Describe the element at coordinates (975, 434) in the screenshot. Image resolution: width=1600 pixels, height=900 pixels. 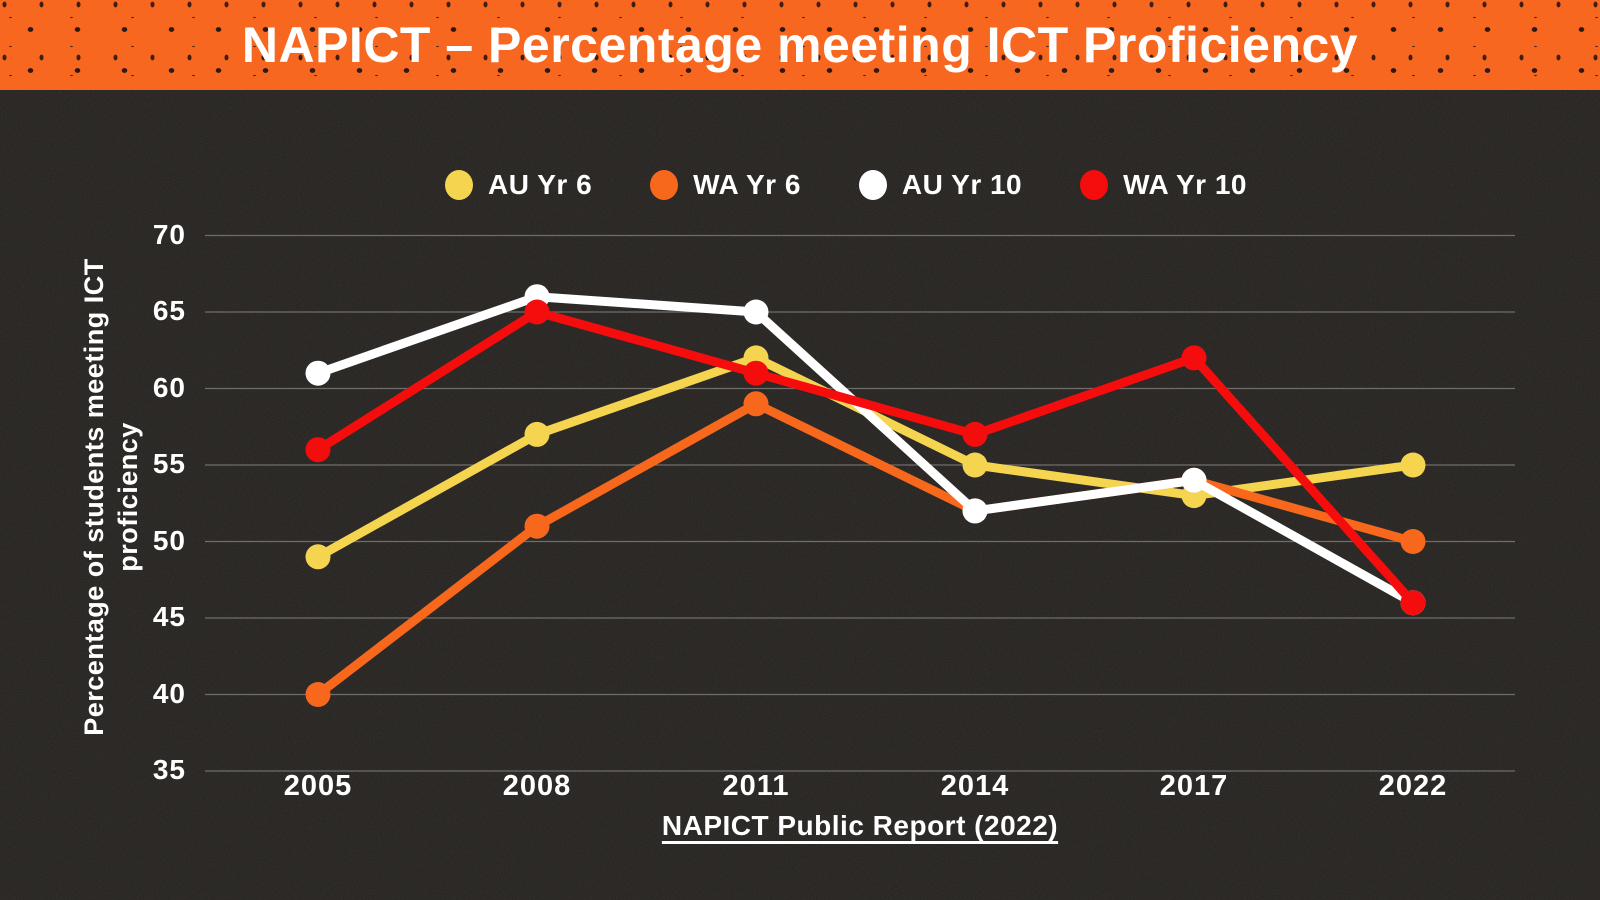
I see `data-point-wa-yr-10-2014` at that location.